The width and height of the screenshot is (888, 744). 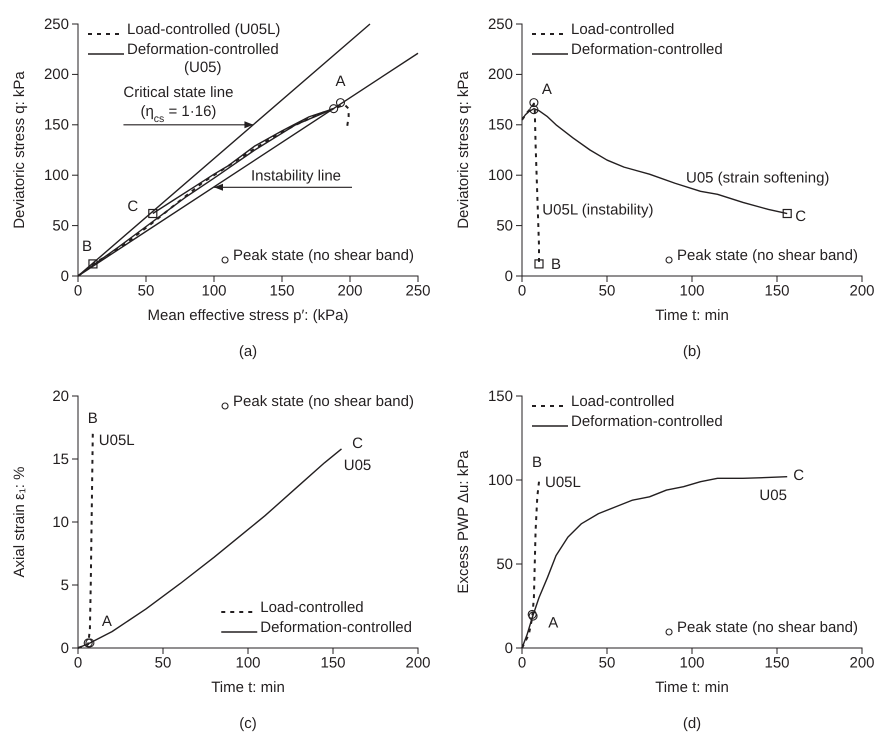 What do you see at coordinates (64, 585) in the screenshot?
I see `y-tick-label: 5` at bounding box center [64, 585].